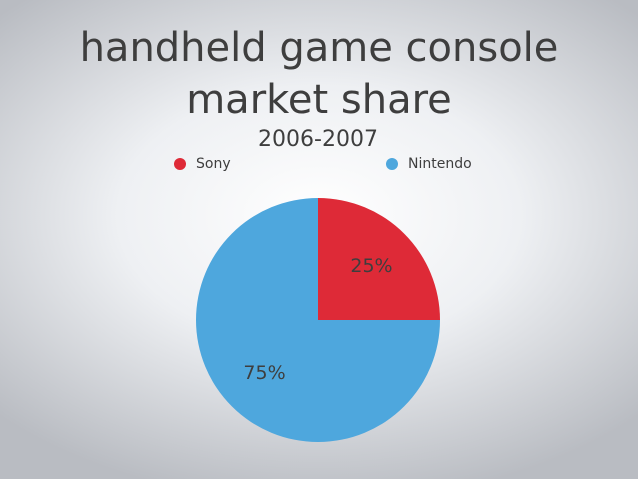 This screenshot has width=638, height=479. I want to click on legend-label: Nintendo, so click(440, 164).